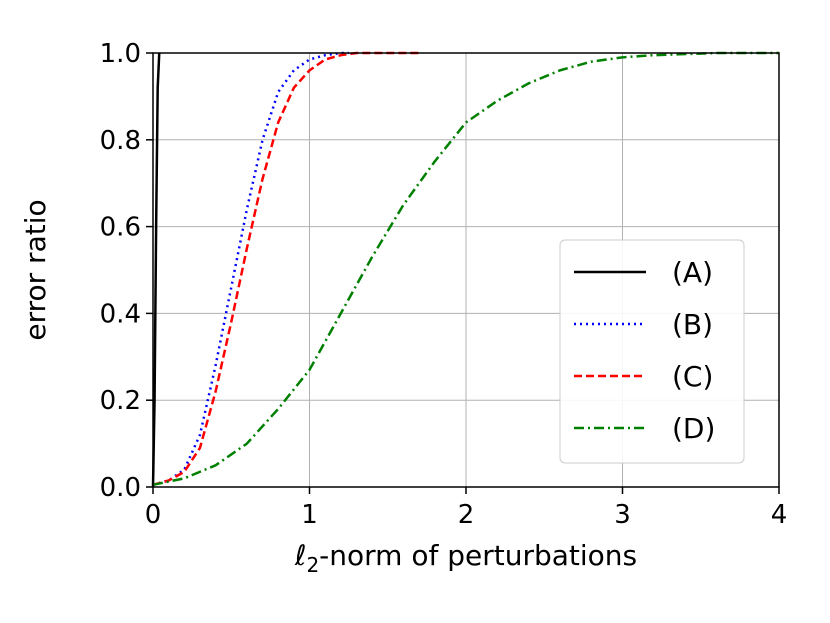 The width and height of the screenshot is (830, 623). Describe the element at coordinates (120, 228) in the screenshot. I see `y-tick-label: 0.6` at that location.